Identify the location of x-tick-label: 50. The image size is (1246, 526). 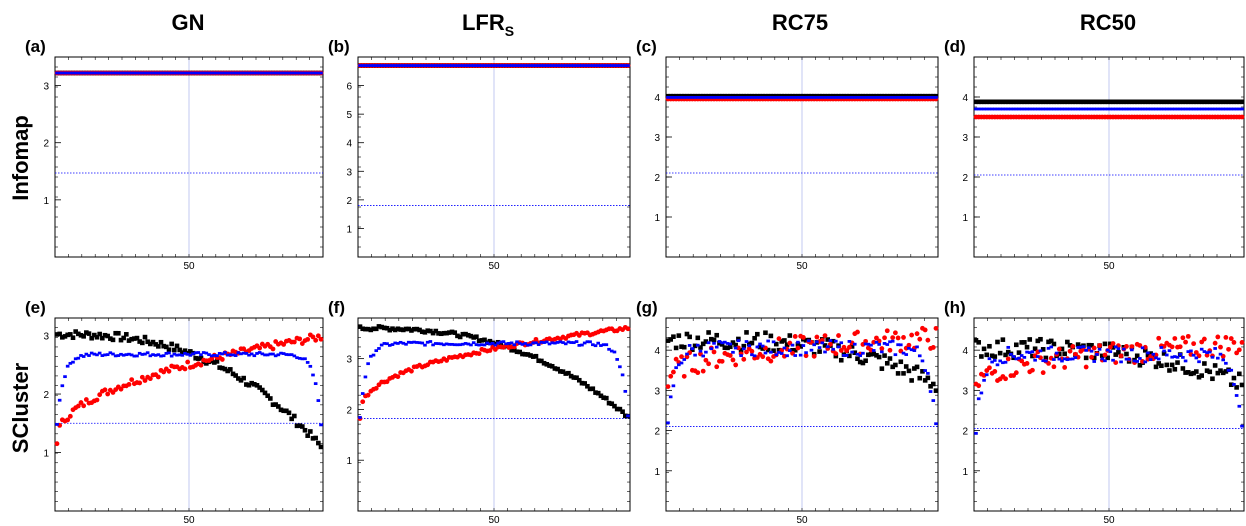
(802, 266).